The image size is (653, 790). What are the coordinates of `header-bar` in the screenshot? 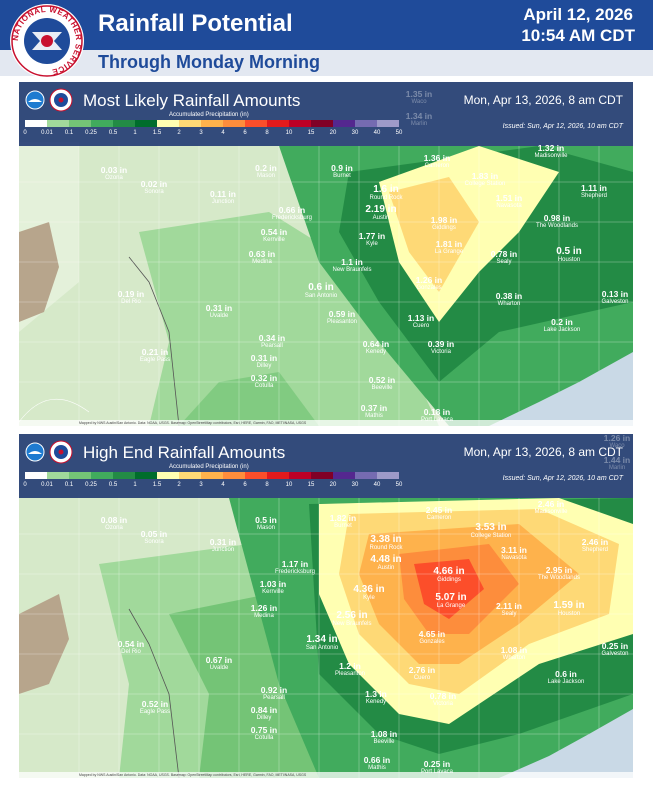 It's located at (326, 25).